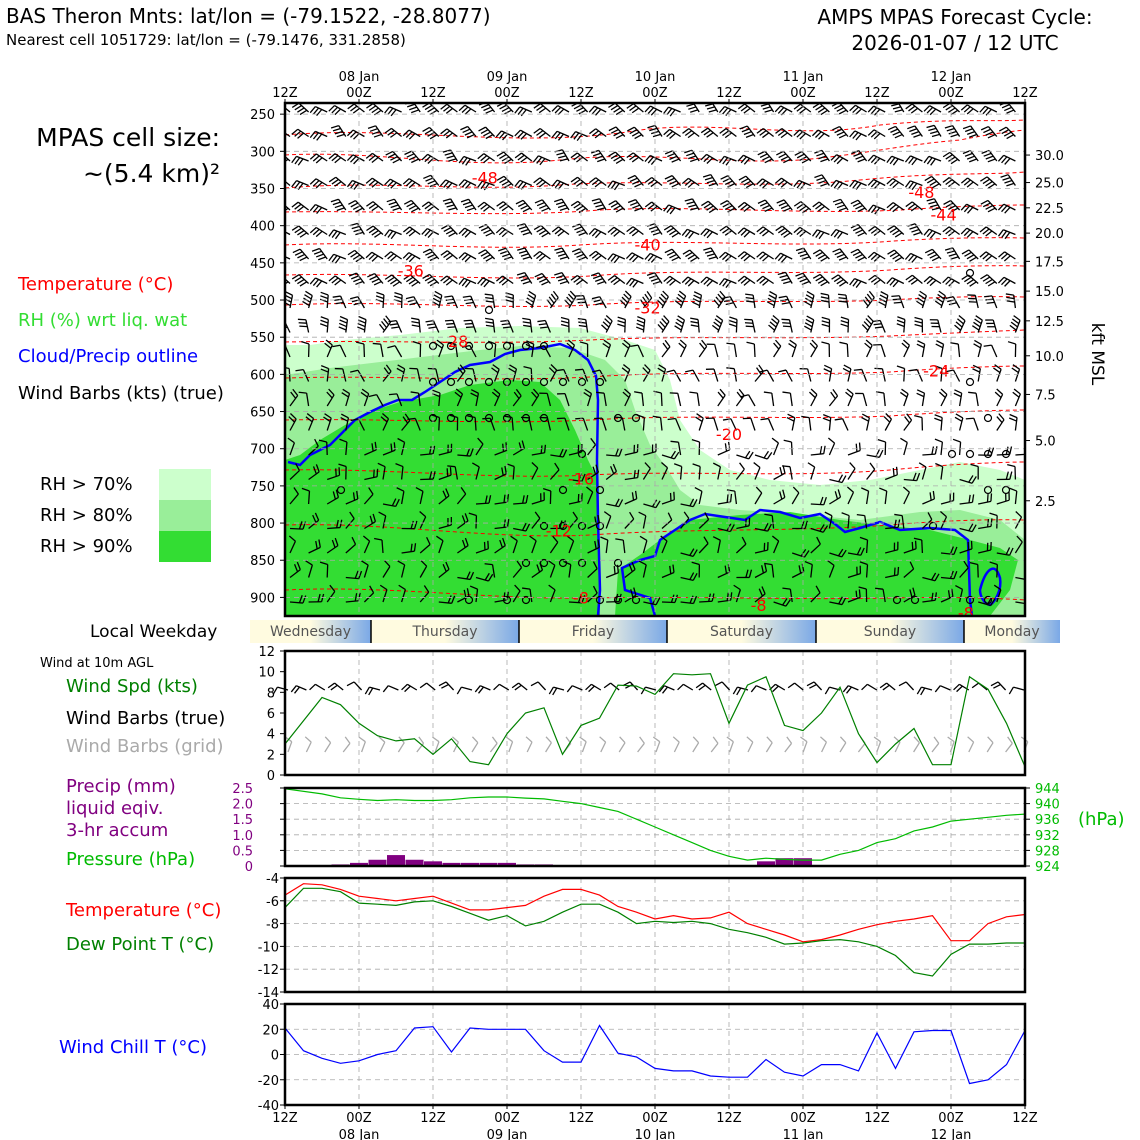  What do you see at coordinates (396, 860) in the screenshot?
I see `precip-bar` at bounding box center [396, 860].